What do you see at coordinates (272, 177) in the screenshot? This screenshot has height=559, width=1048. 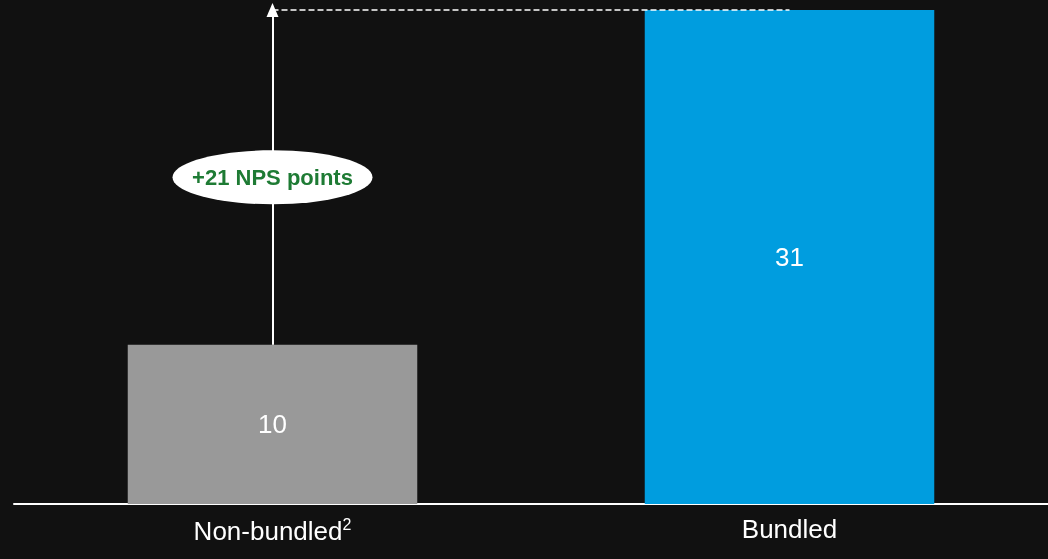 I see `annotation: +21 NPS points` at bounding box center [272, 177].